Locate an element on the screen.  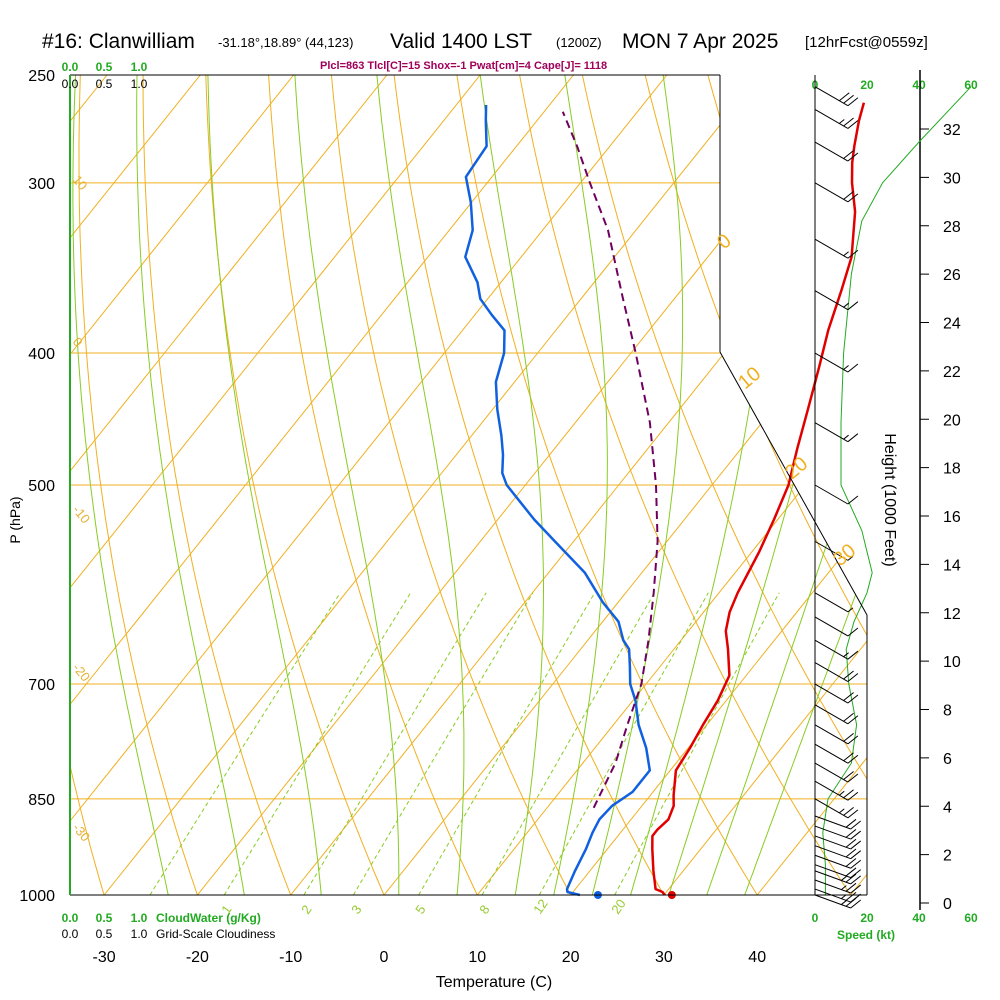
station-title: #16: Clanwilliam is located at coordinates (118, 41).